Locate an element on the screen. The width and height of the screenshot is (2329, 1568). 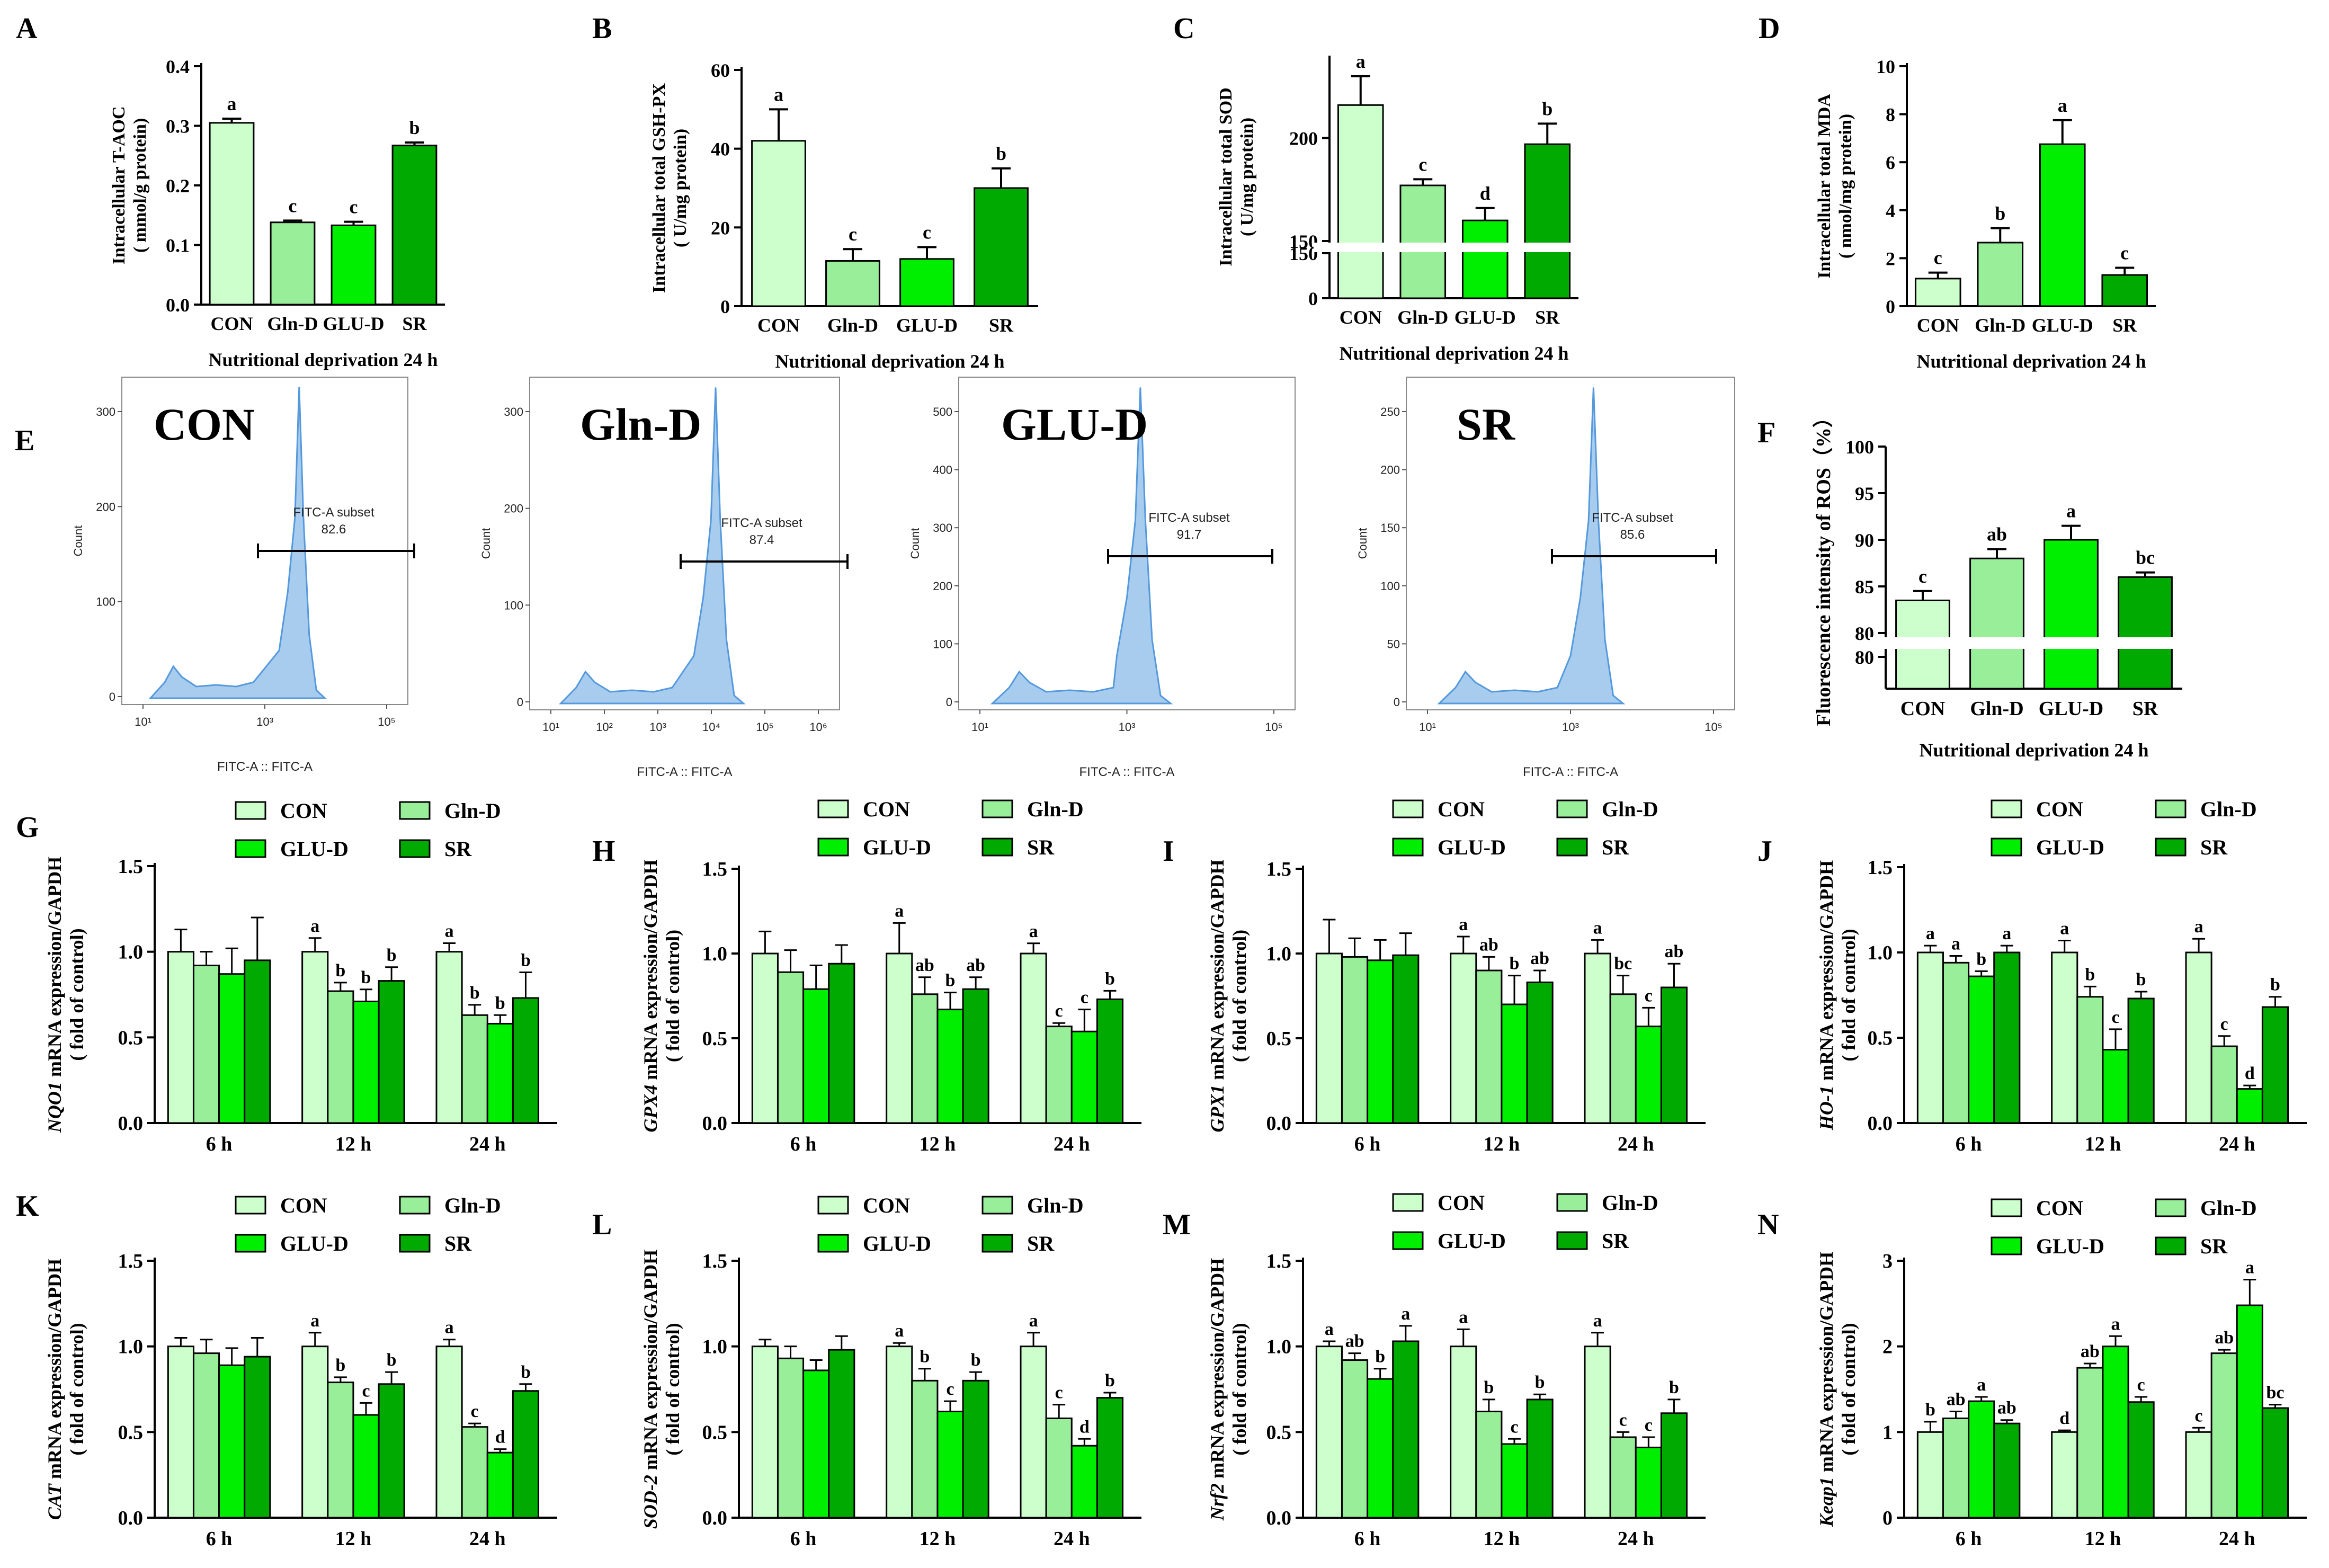
y-tick-label: 150 is located at coordinates (1390, 527).